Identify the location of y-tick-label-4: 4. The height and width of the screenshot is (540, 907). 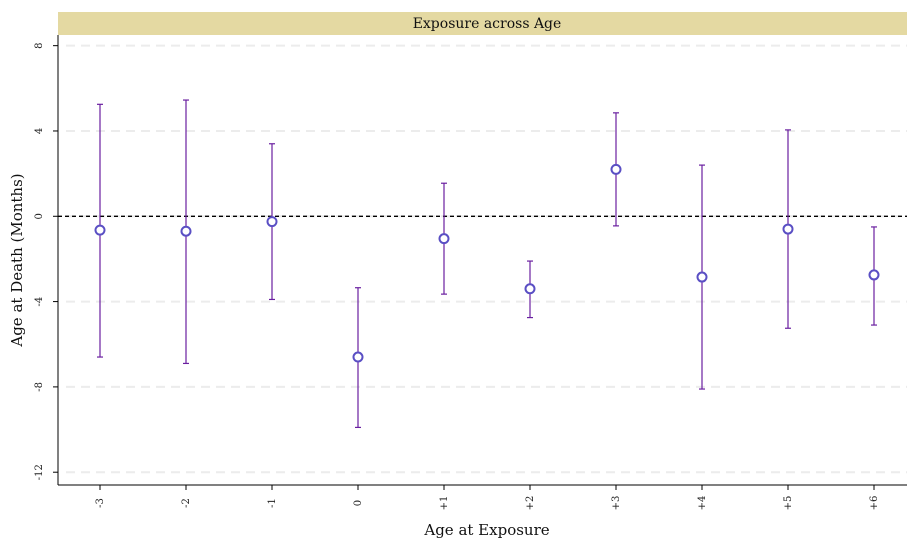
(39, 131).